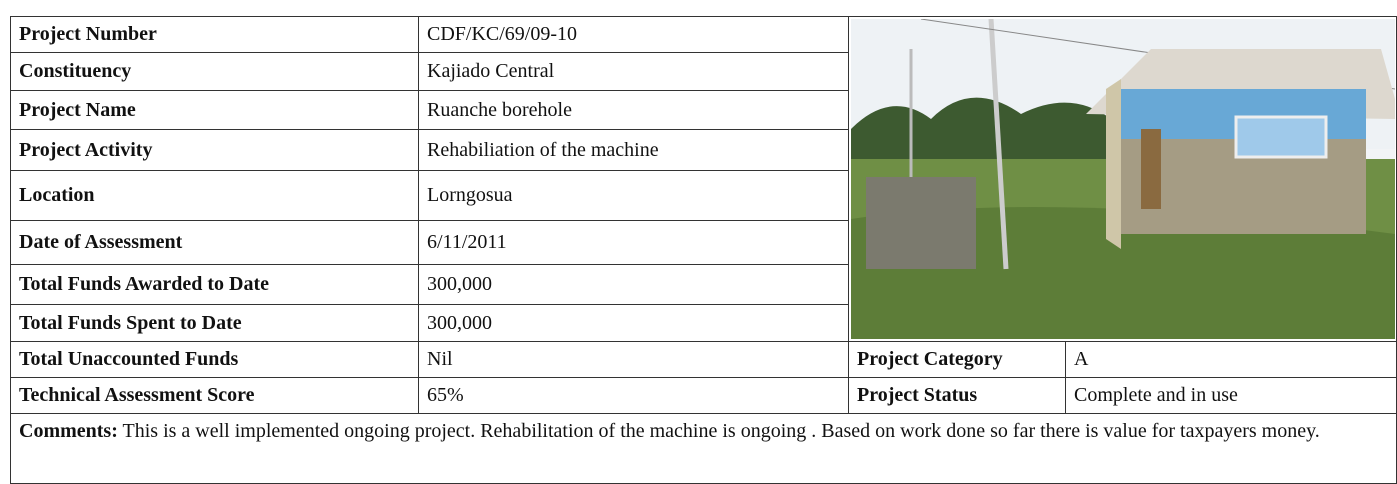 The image size is (1397, 484). Describe the element at coordinates (633, 34) in the screenshot. I see `value-cell: CDF/KC/69/09-10` at that location.